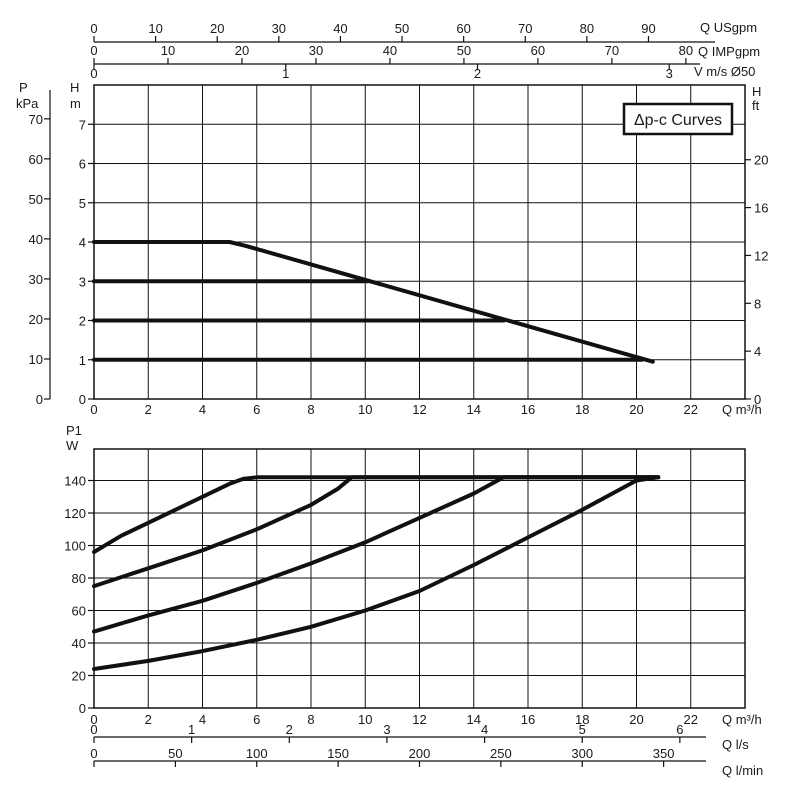 This screenshot has height=800, width=800. I want to click on bottom-axis-0-tick-3: 3, so click(386, 729).